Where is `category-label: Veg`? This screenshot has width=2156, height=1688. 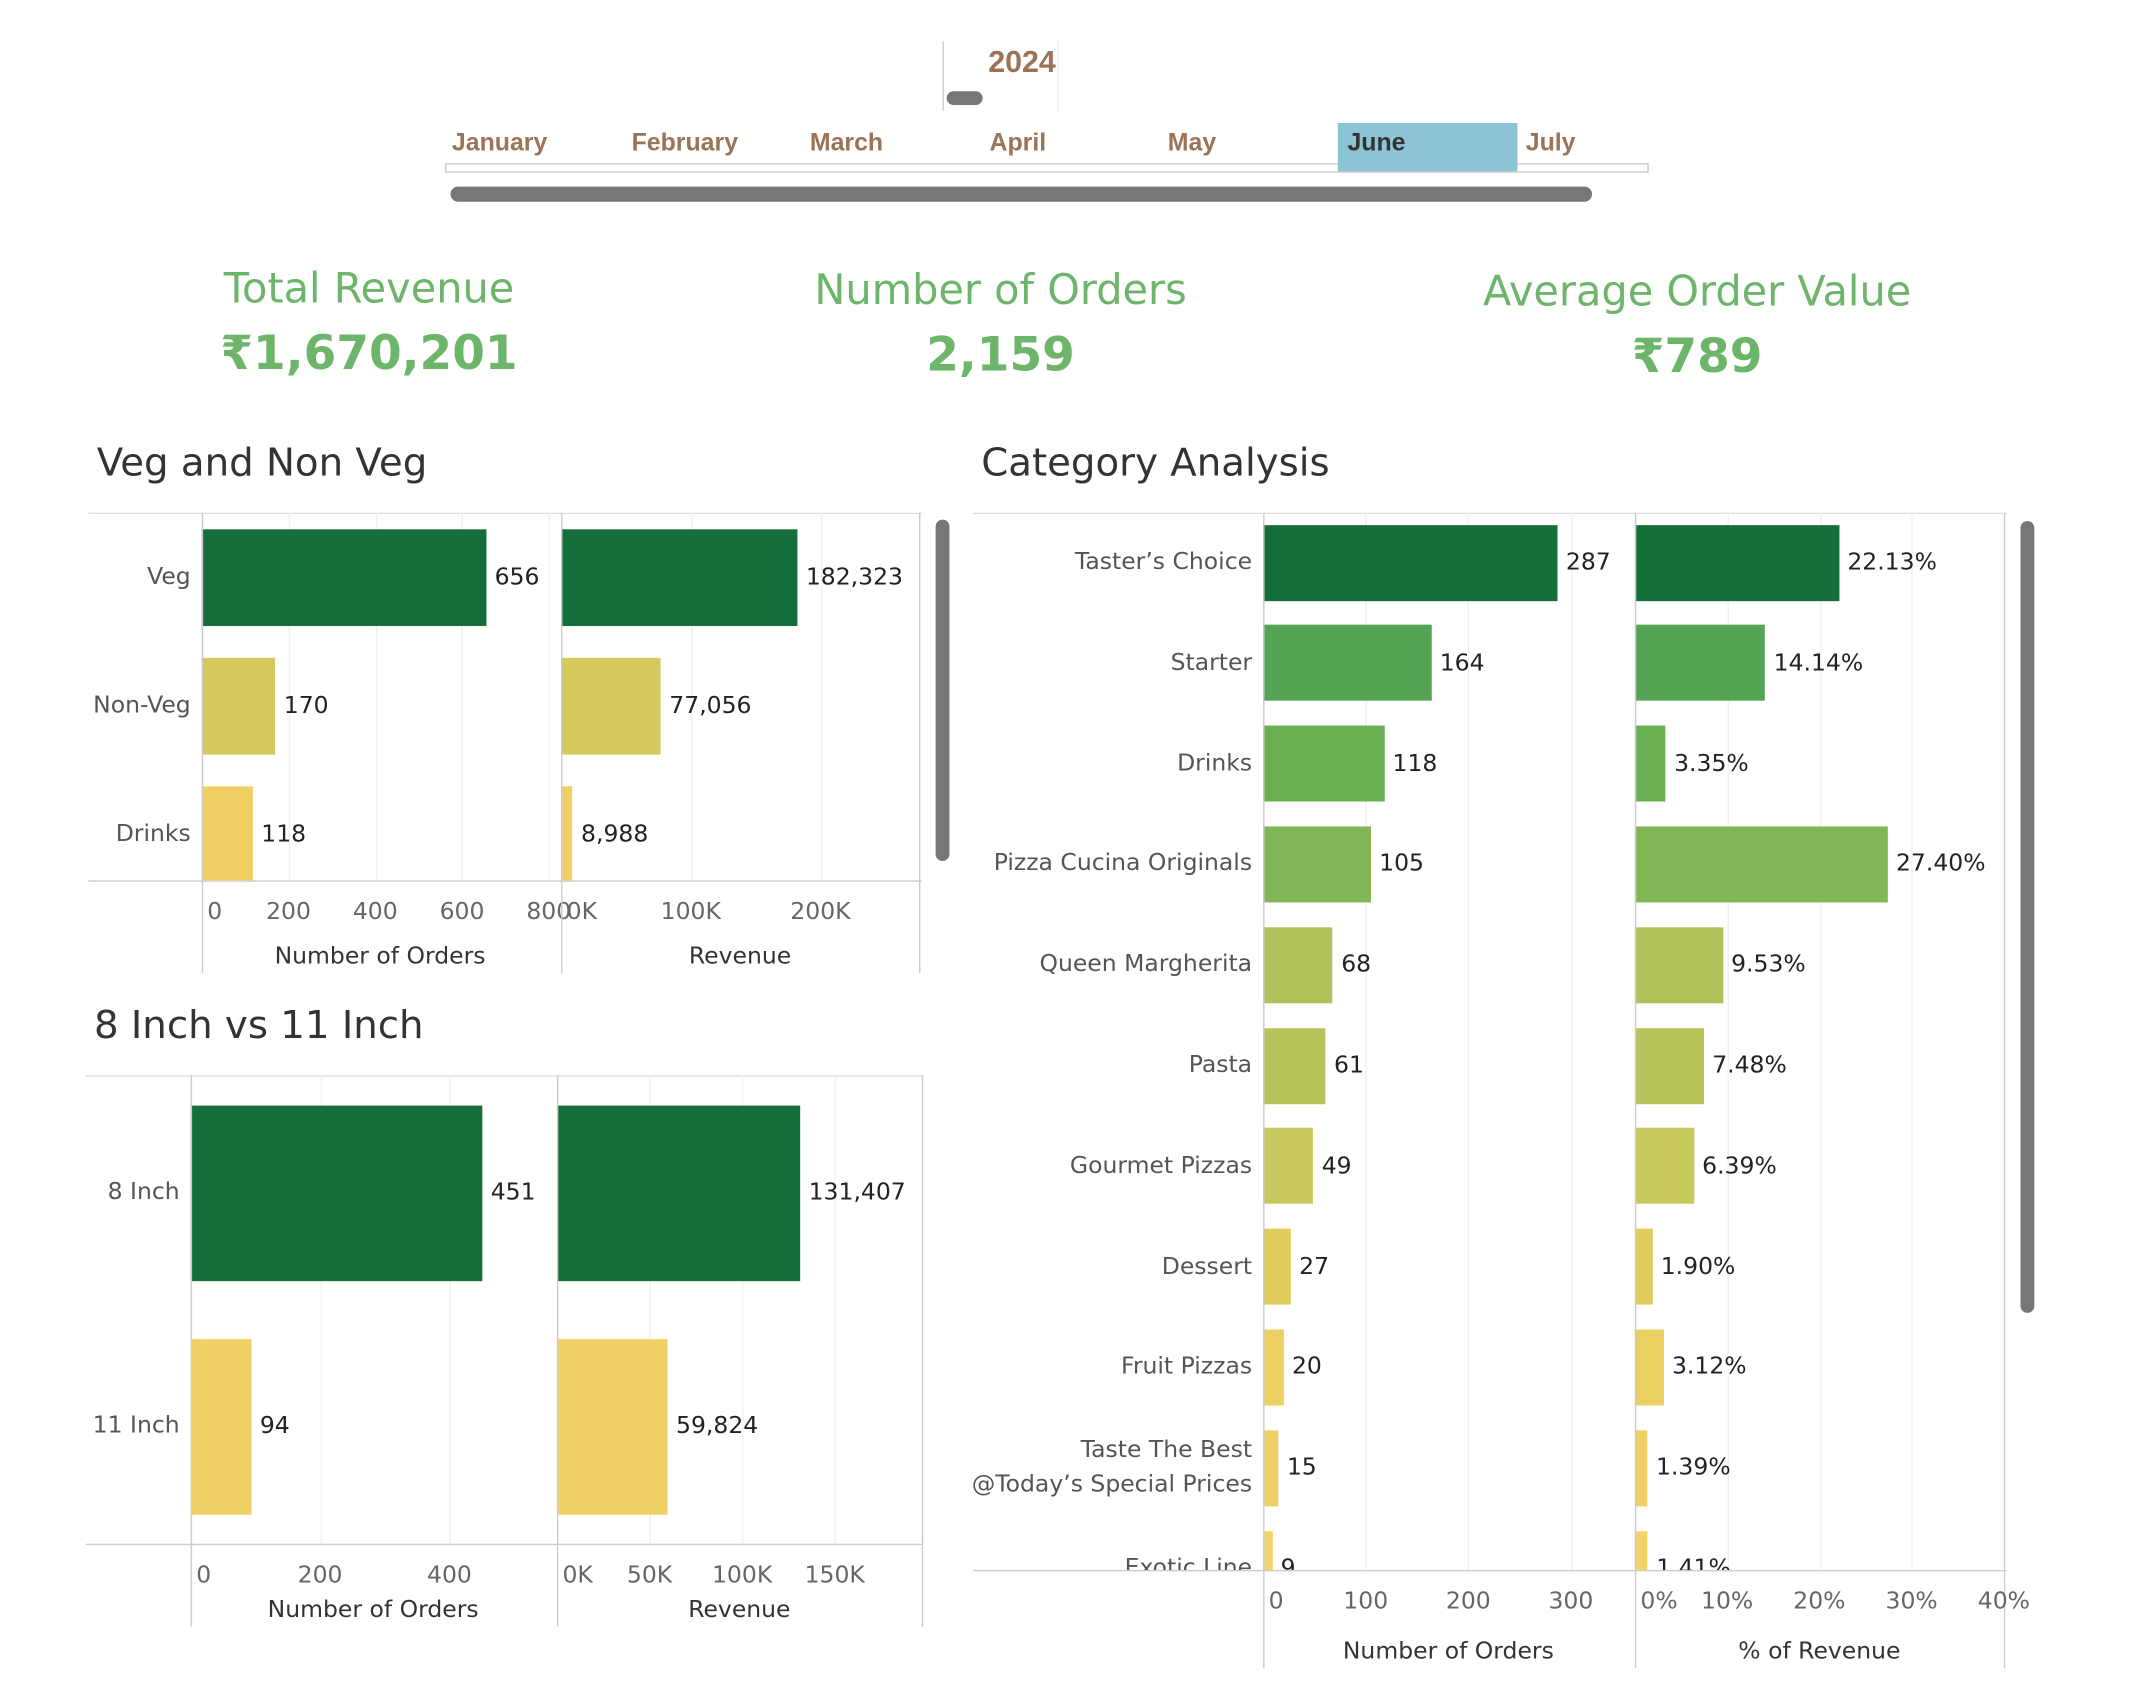
category-label: Veg is located at coordinates (169, 577).